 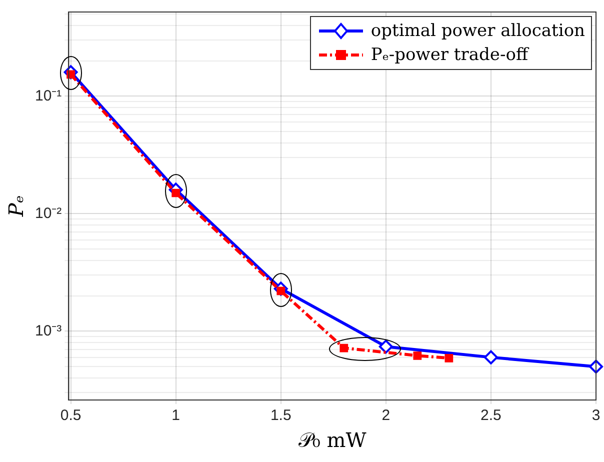 What do you see at coordinates (596, 415) in the screenshot?
I see `x-tick-label: 3` at bounding box center [596, 415].